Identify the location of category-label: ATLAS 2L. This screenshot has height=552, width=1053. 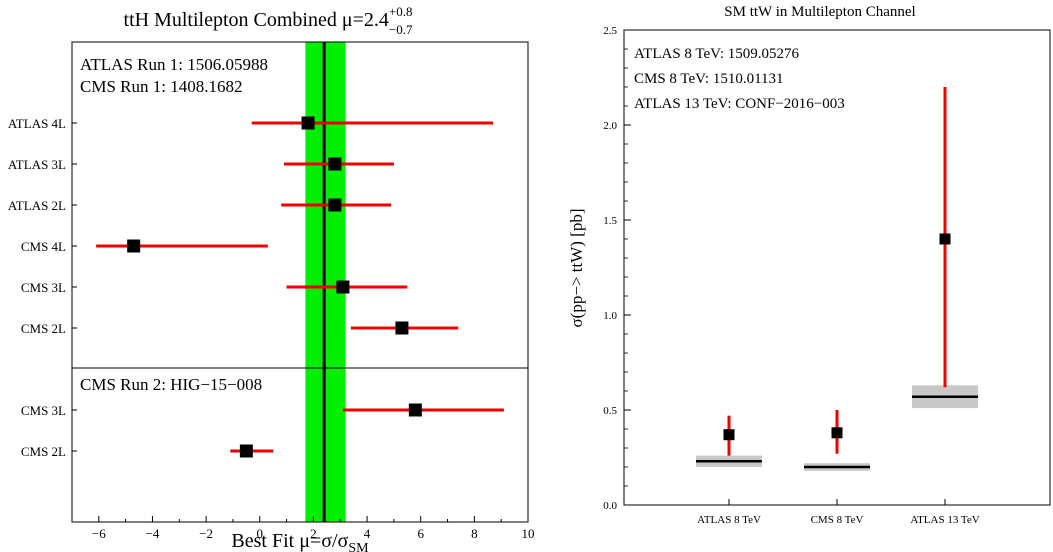
(37, 205).